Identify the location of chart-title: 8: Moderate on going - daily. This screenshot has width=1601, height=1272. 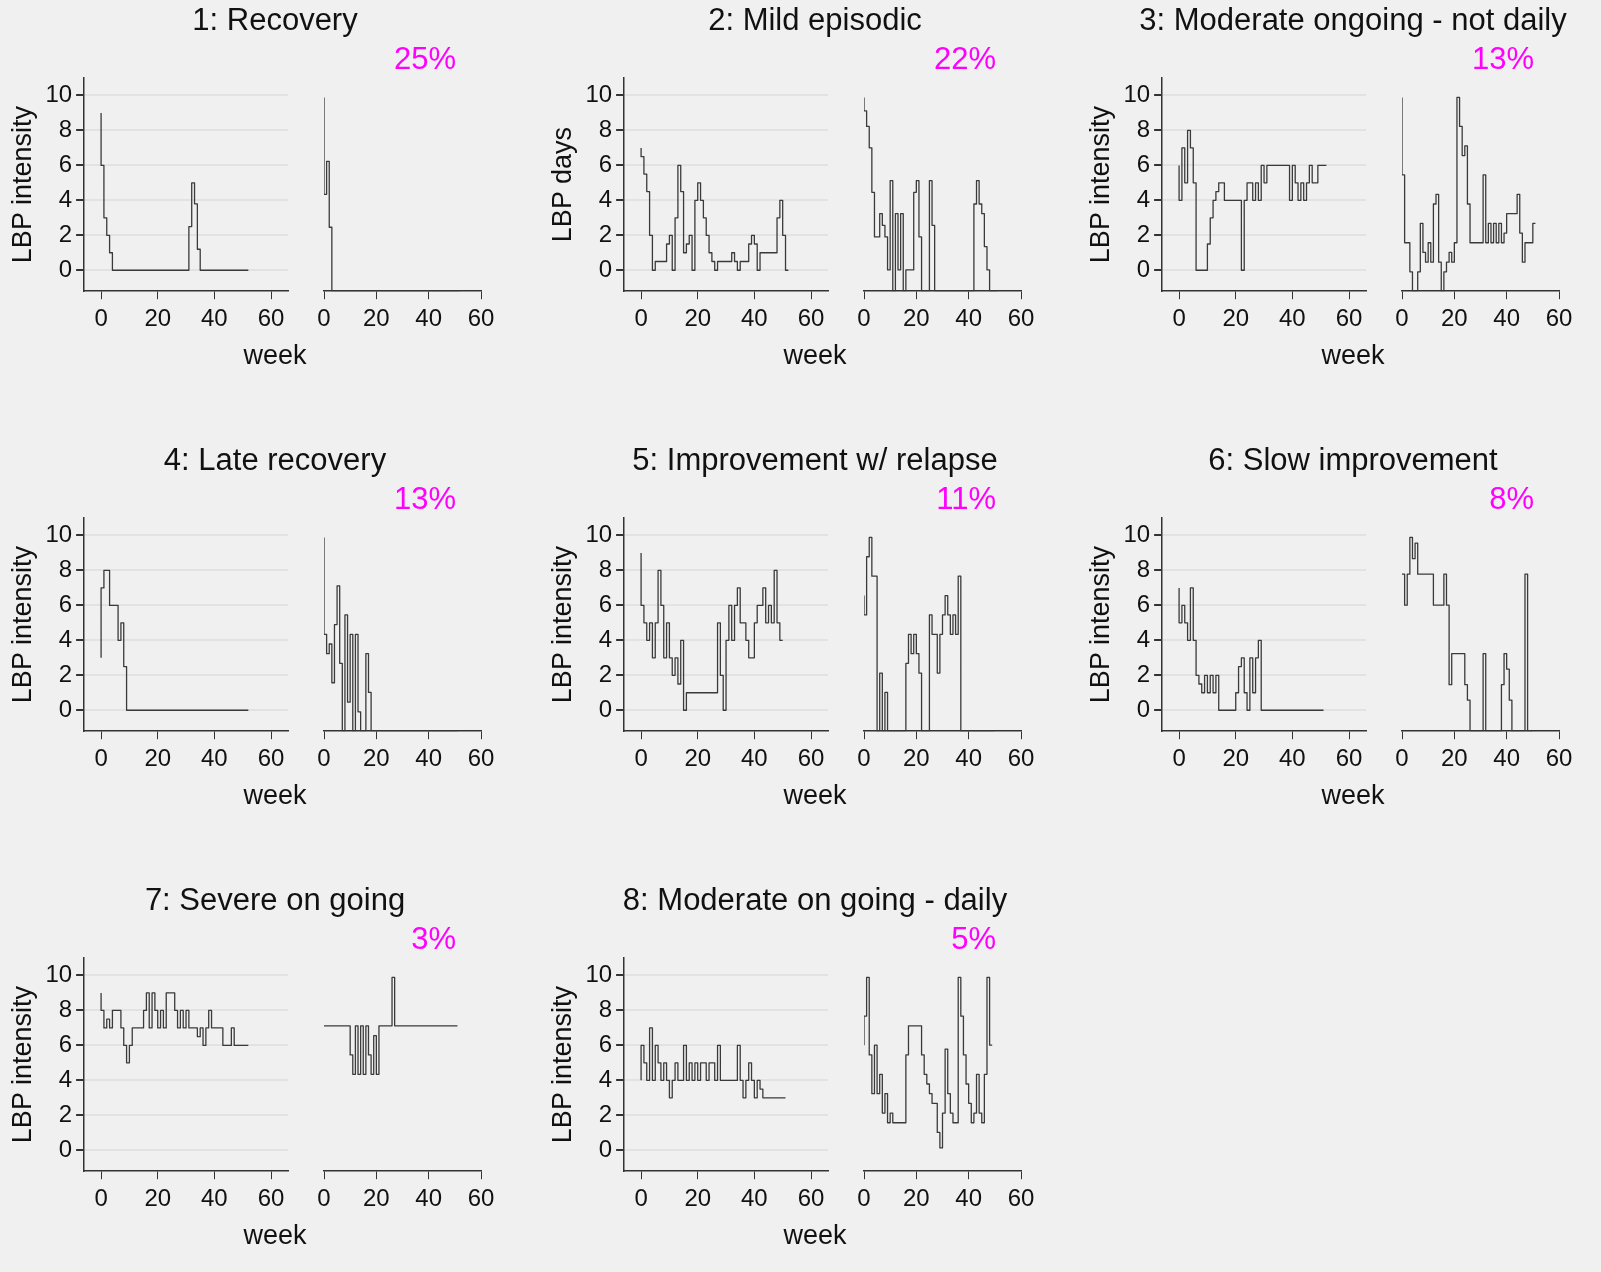
(815, 900).